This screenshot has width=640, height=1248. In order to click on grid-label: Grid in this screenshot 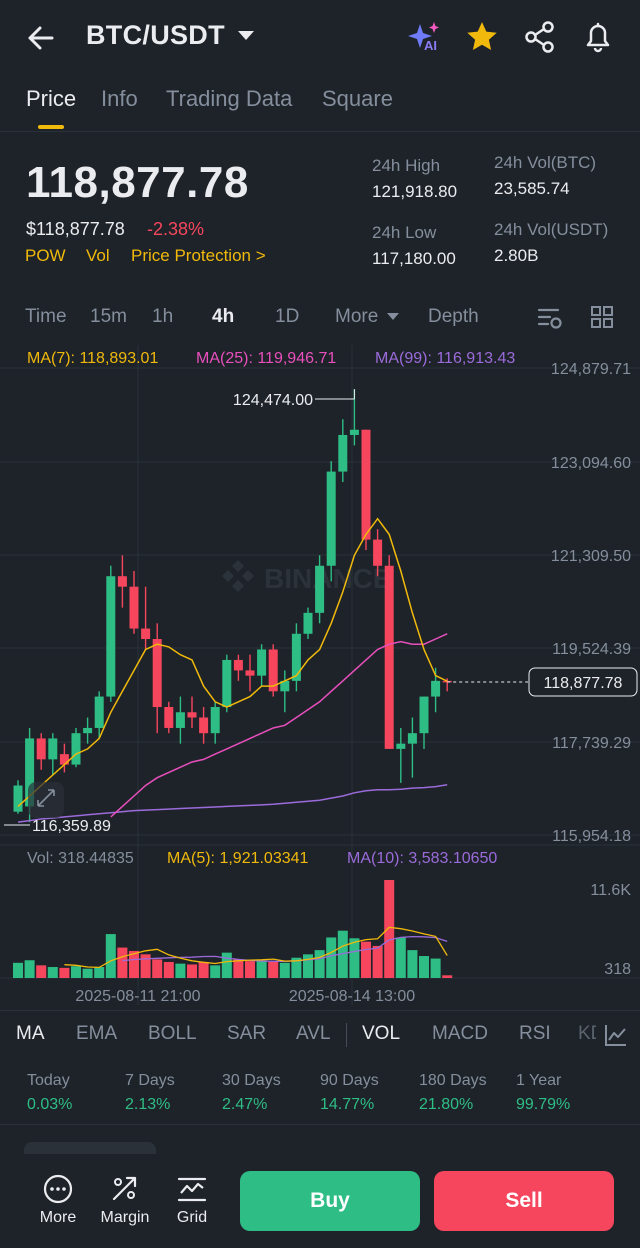, I will do `click(192, 1217)`.